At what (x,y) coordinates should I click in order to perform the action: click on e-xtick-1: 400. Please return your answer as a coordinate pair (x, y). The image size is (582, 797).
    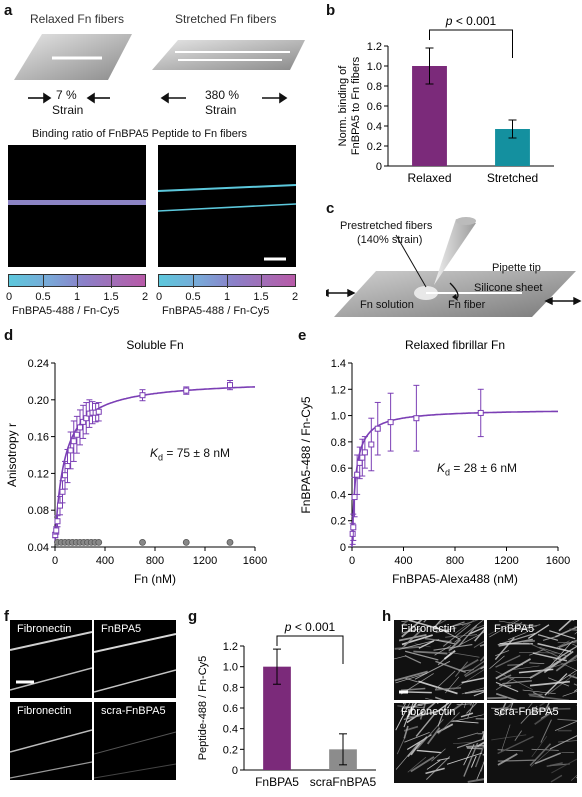
    Looking at the image, I should click on (403, 561).